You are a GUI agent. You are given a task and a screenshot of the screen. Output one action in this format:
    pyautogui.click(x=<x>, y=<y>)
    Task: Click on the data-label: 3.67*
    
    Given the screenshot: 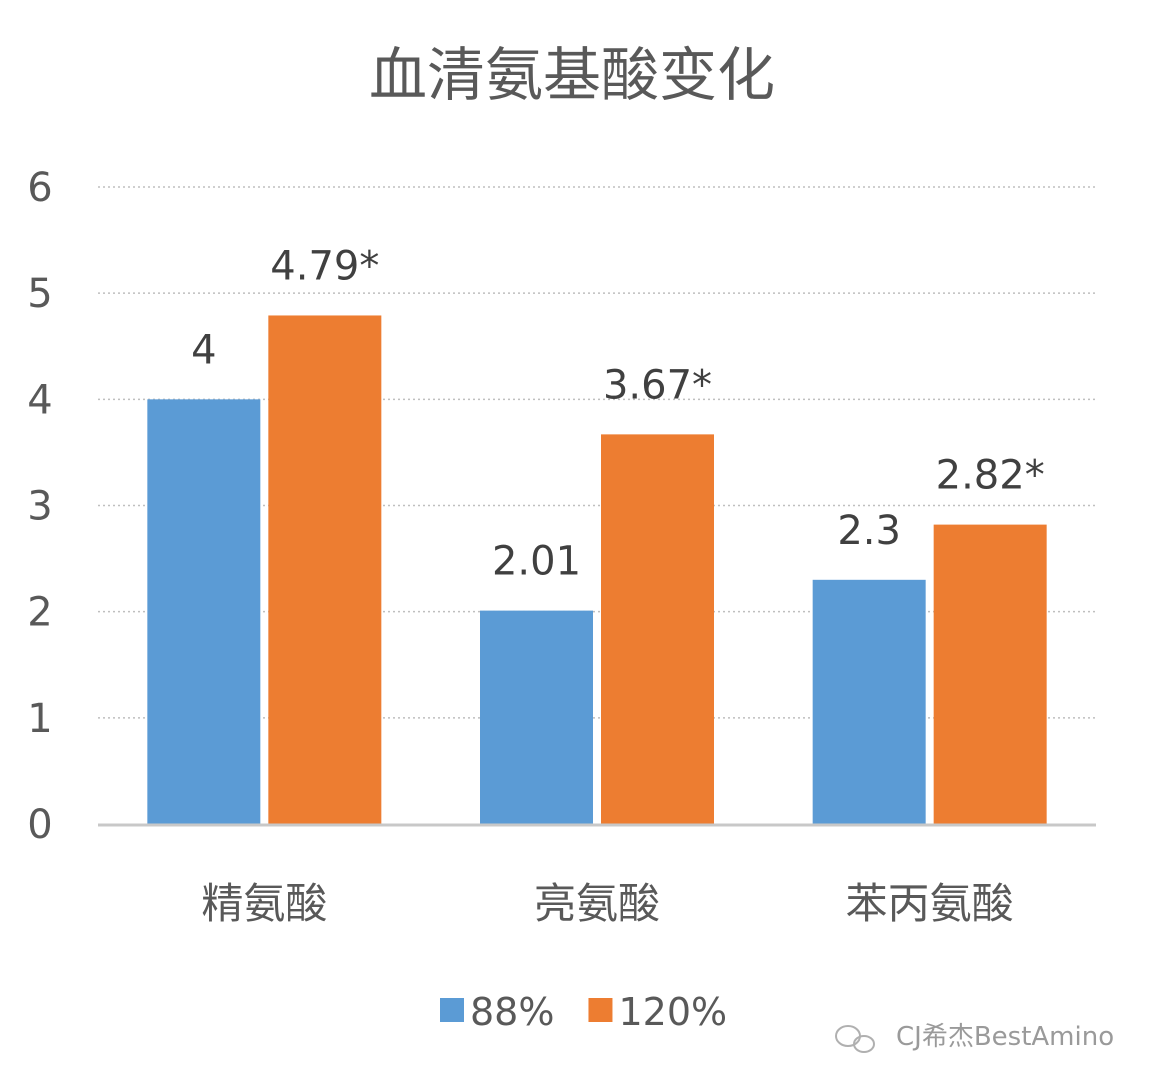 What is the action you would take?
    pyautogui.click(x=657, y=385)
    